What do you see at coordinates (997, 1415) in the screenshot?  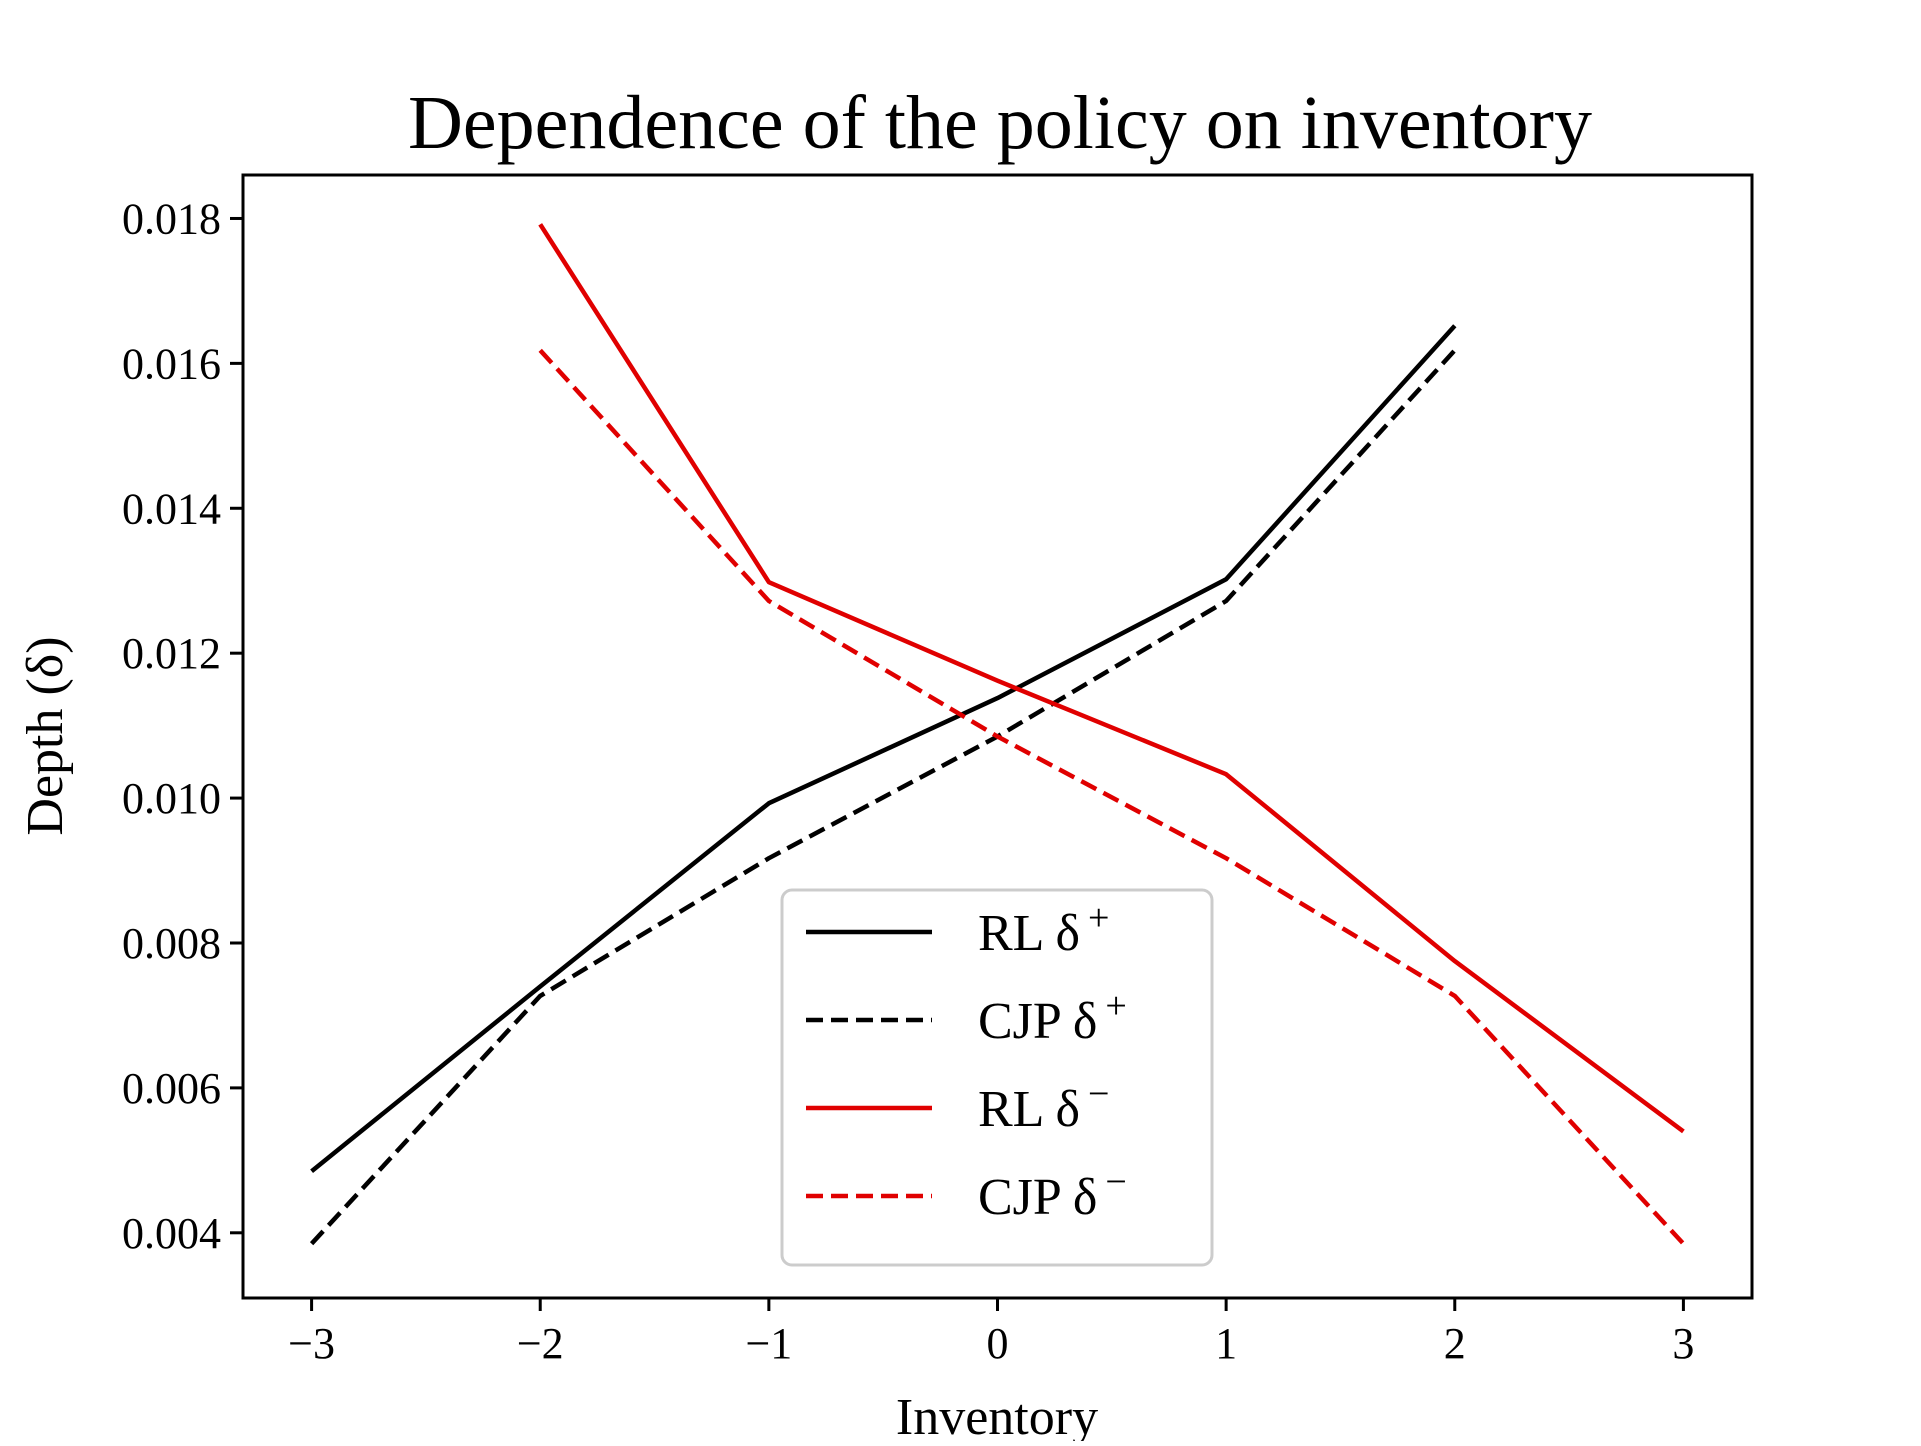 I see `x-axis-label: Inventory` at bounding box center [997, 1415].